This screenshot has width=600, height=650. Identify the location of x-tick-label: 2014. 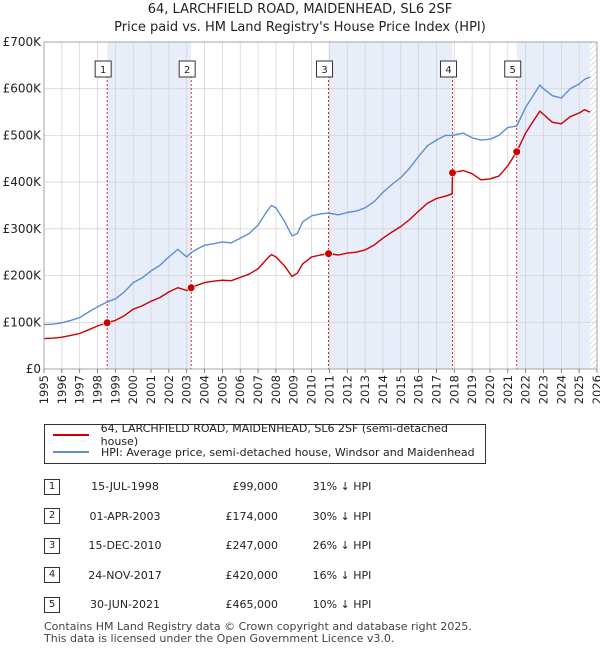
(383, 389).